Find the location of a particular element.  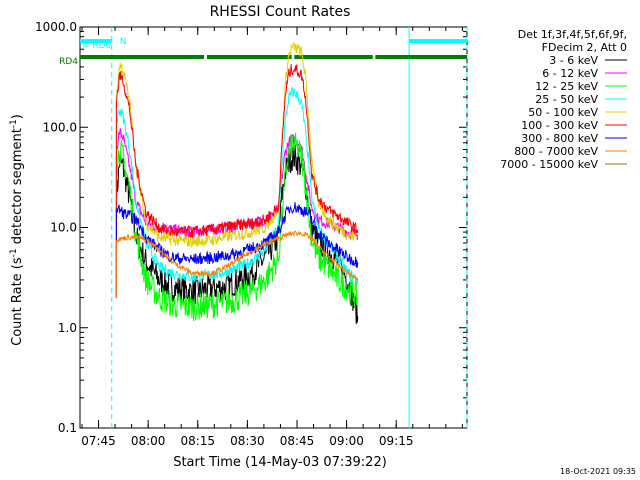

x-tick-label: 08:00 is located at coordinates (148, 441).